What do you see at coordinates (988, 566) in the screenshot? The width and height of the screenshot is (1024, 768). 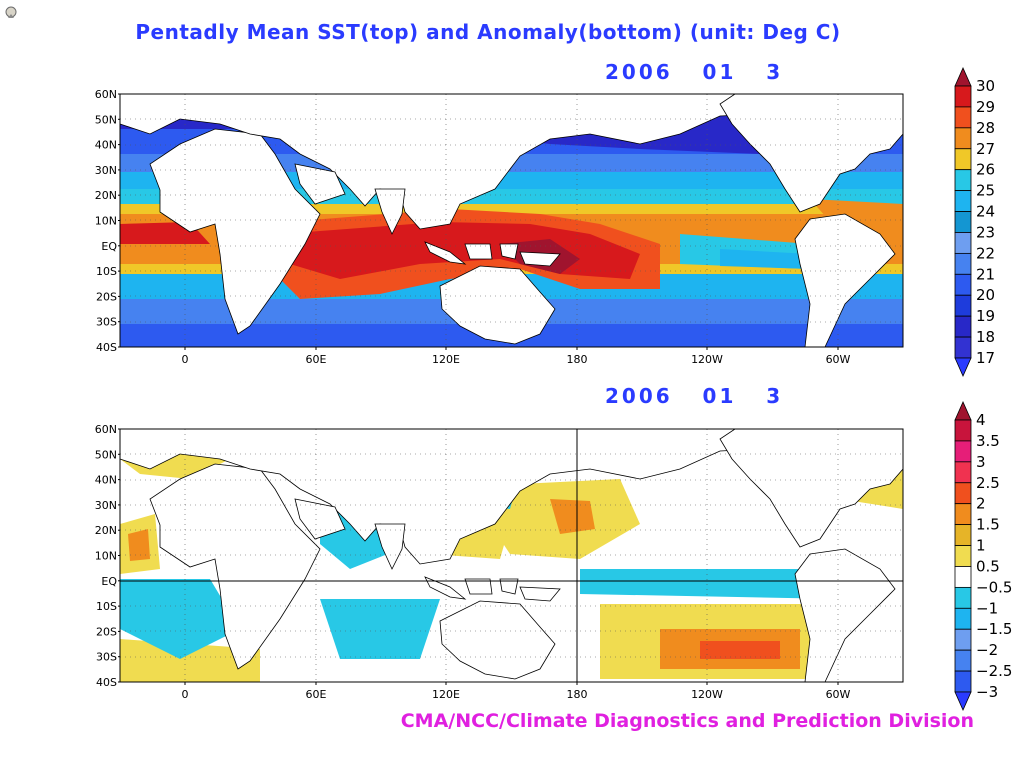 I see `colorbar-level-label: 0.5` at bounding box center [988, 566].